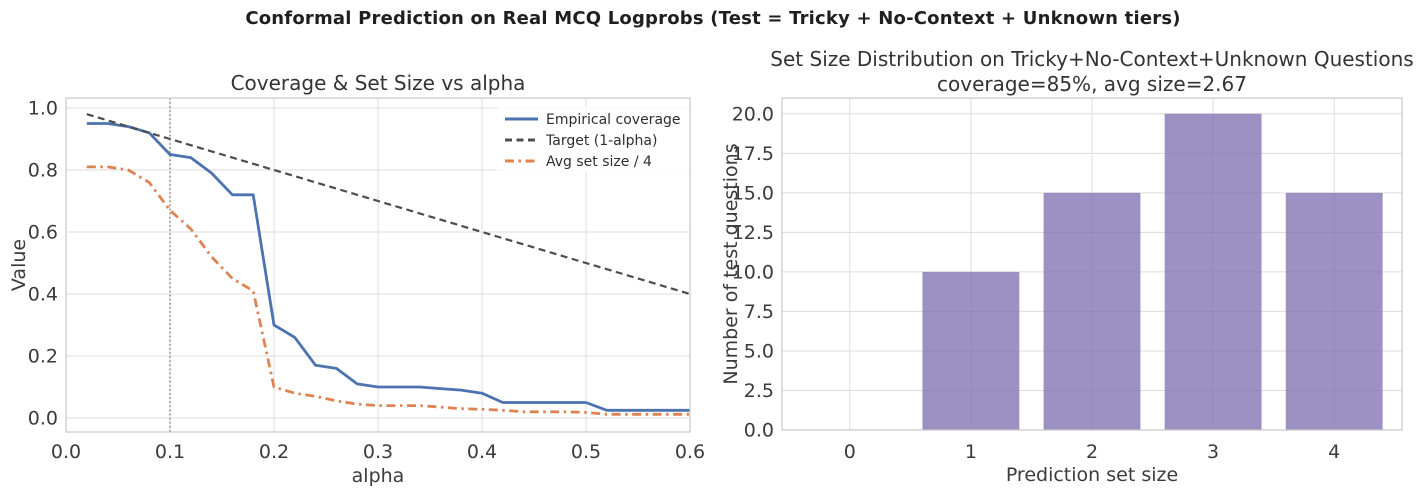 The width and height of the screenshot is (1426, 490). Describe the element at coordinates (599, 162) in the screenshot. I see `legend-label: Avg set size / 4` at that location.